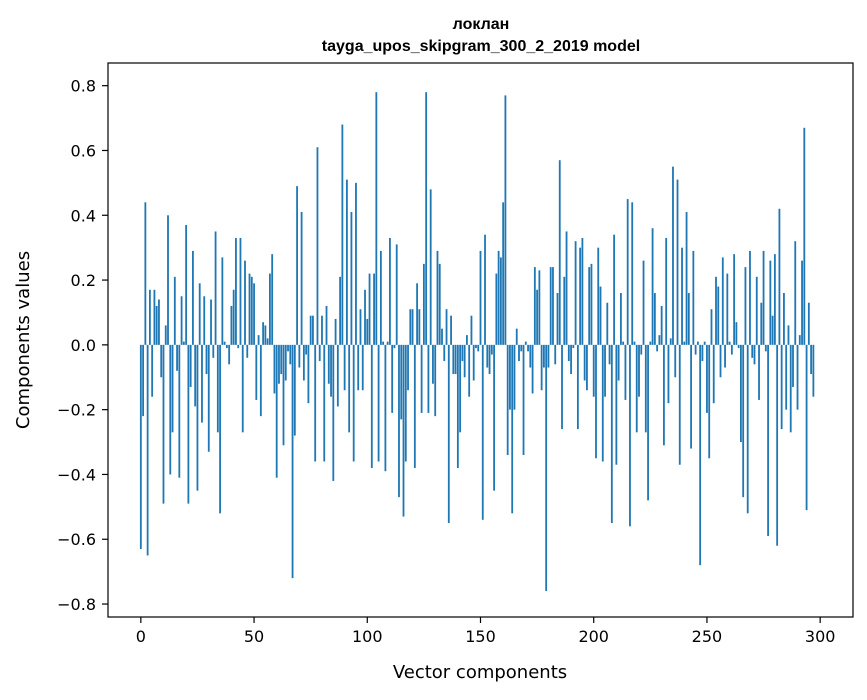 Image resolution: width=867 pixels, height=700 pixels. What do you see at coordinates (593, 636) in the screenshot?
I see `x-tick-label: 200` at bounding box center [593, 636].